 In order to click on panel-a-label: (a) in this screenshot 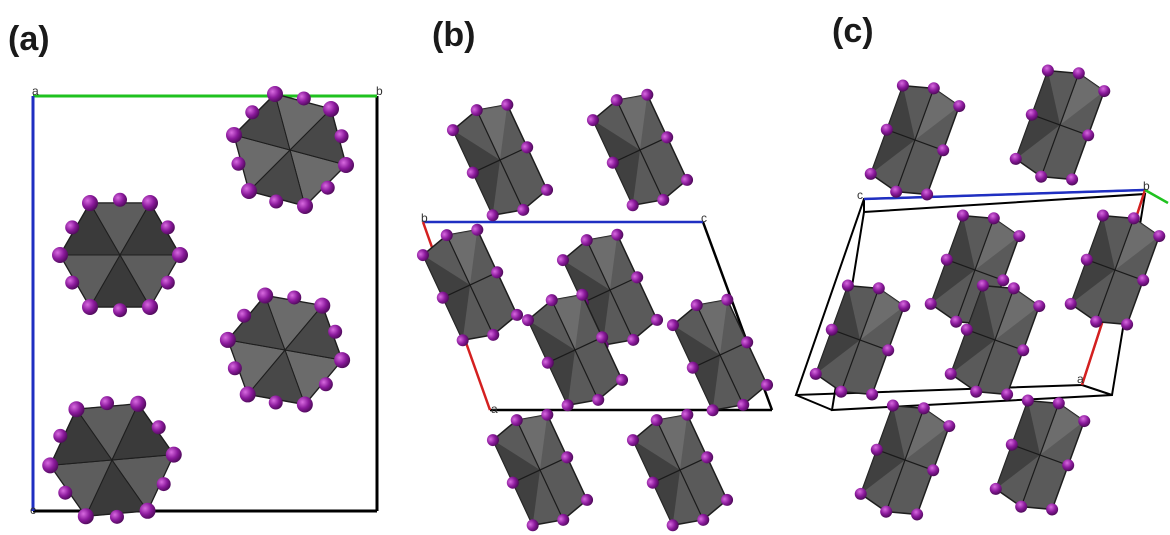, I will do `click(29, 39)`.